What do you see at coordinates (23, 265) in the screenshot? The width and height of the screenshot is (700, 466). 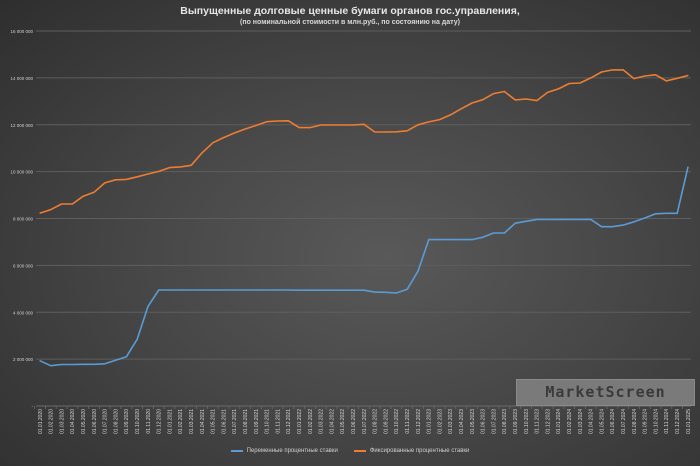 I see `y-tick-label: 6 000 000` at bounding box center [23, 265].